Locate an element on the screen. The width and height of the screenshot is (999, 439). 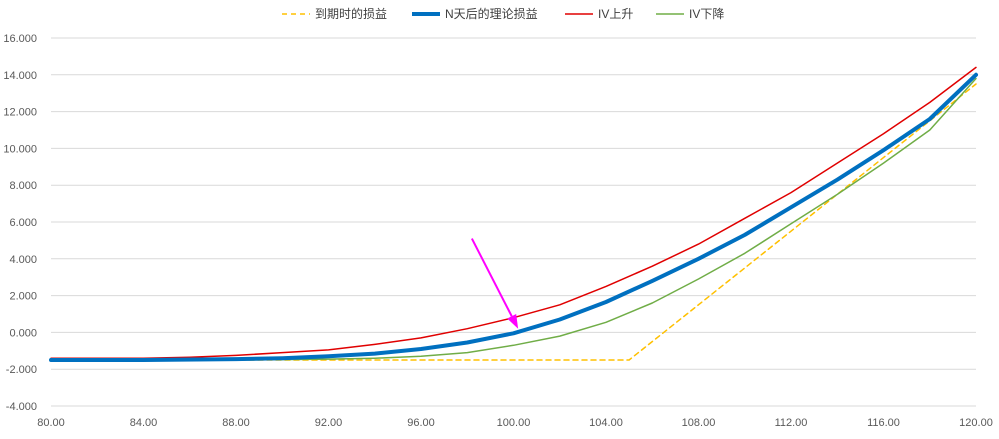
annotations is located at coordinates (494, 283).